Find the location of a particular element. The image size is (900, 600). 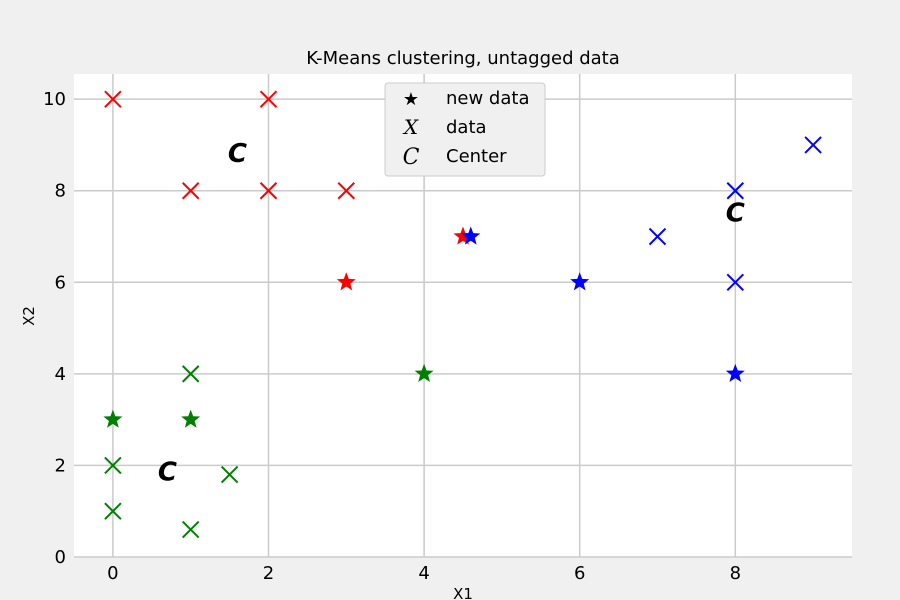

legend-symbol-center: C is located at coordinates (411, 157).